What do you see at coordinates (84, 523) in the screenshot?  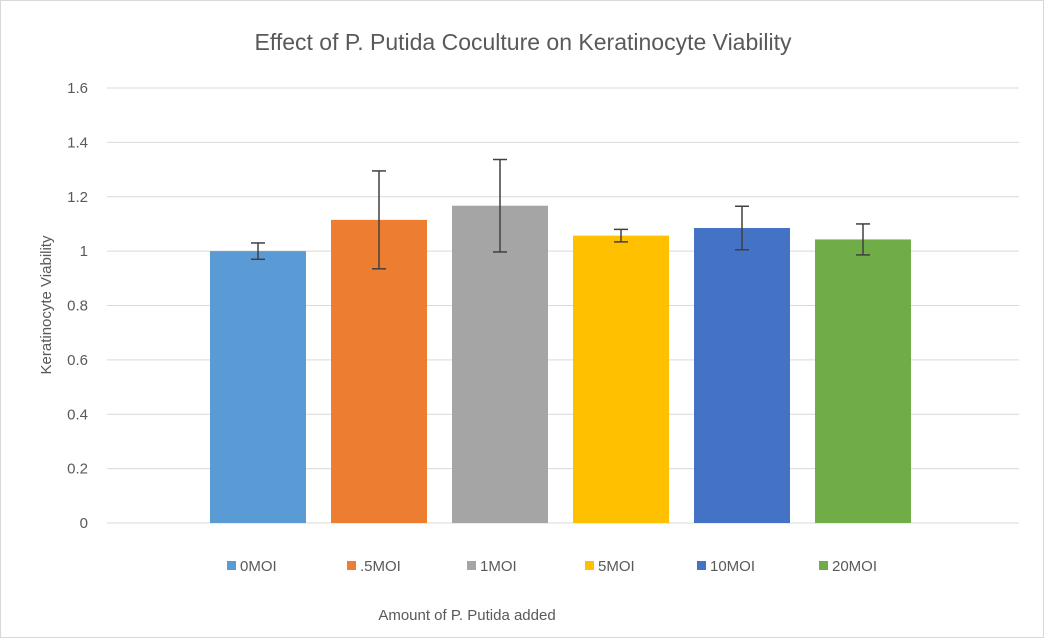 I see `y-tick-label: 0` at bounding box center [84, 523].